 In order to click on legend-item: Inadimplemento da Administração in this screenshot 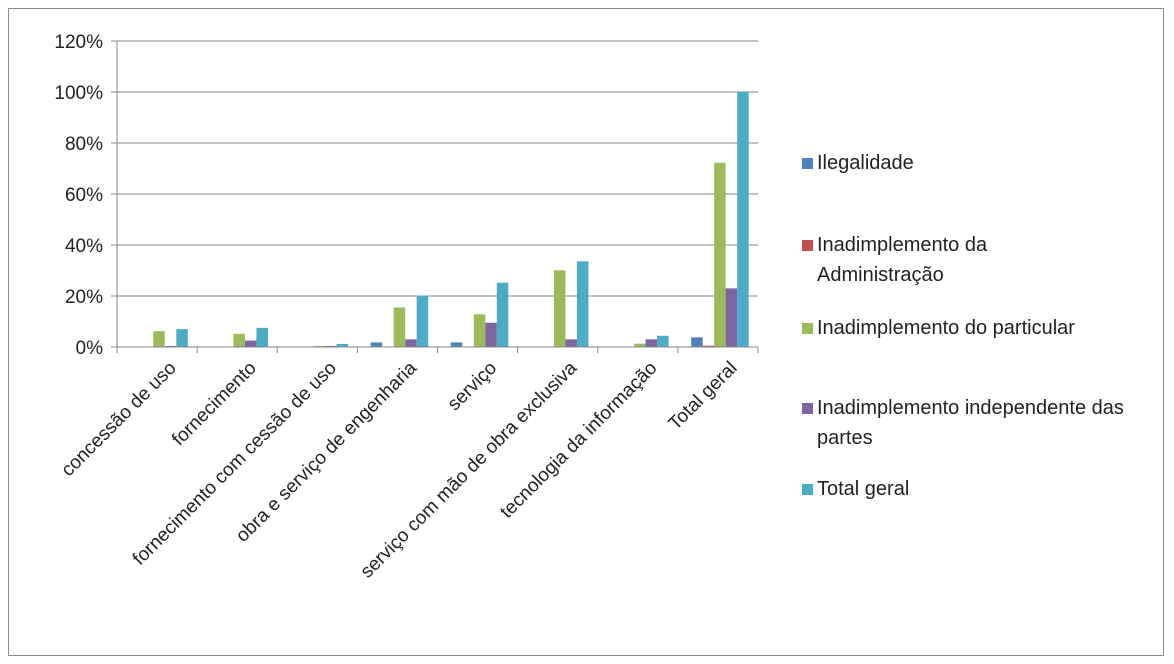, I will do `click(977, 260)`.